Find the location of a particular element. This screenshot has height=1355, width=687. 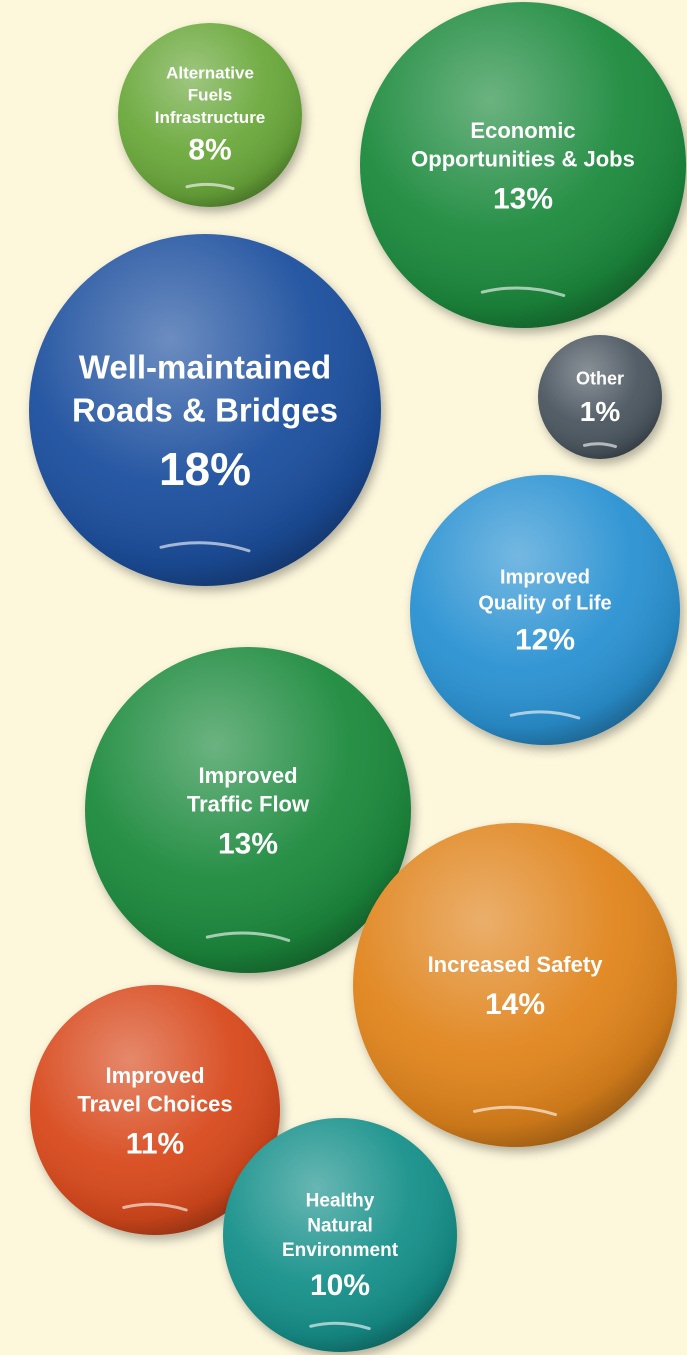

bubble-label: Traffic Flow is located at coordinates (248, 803).